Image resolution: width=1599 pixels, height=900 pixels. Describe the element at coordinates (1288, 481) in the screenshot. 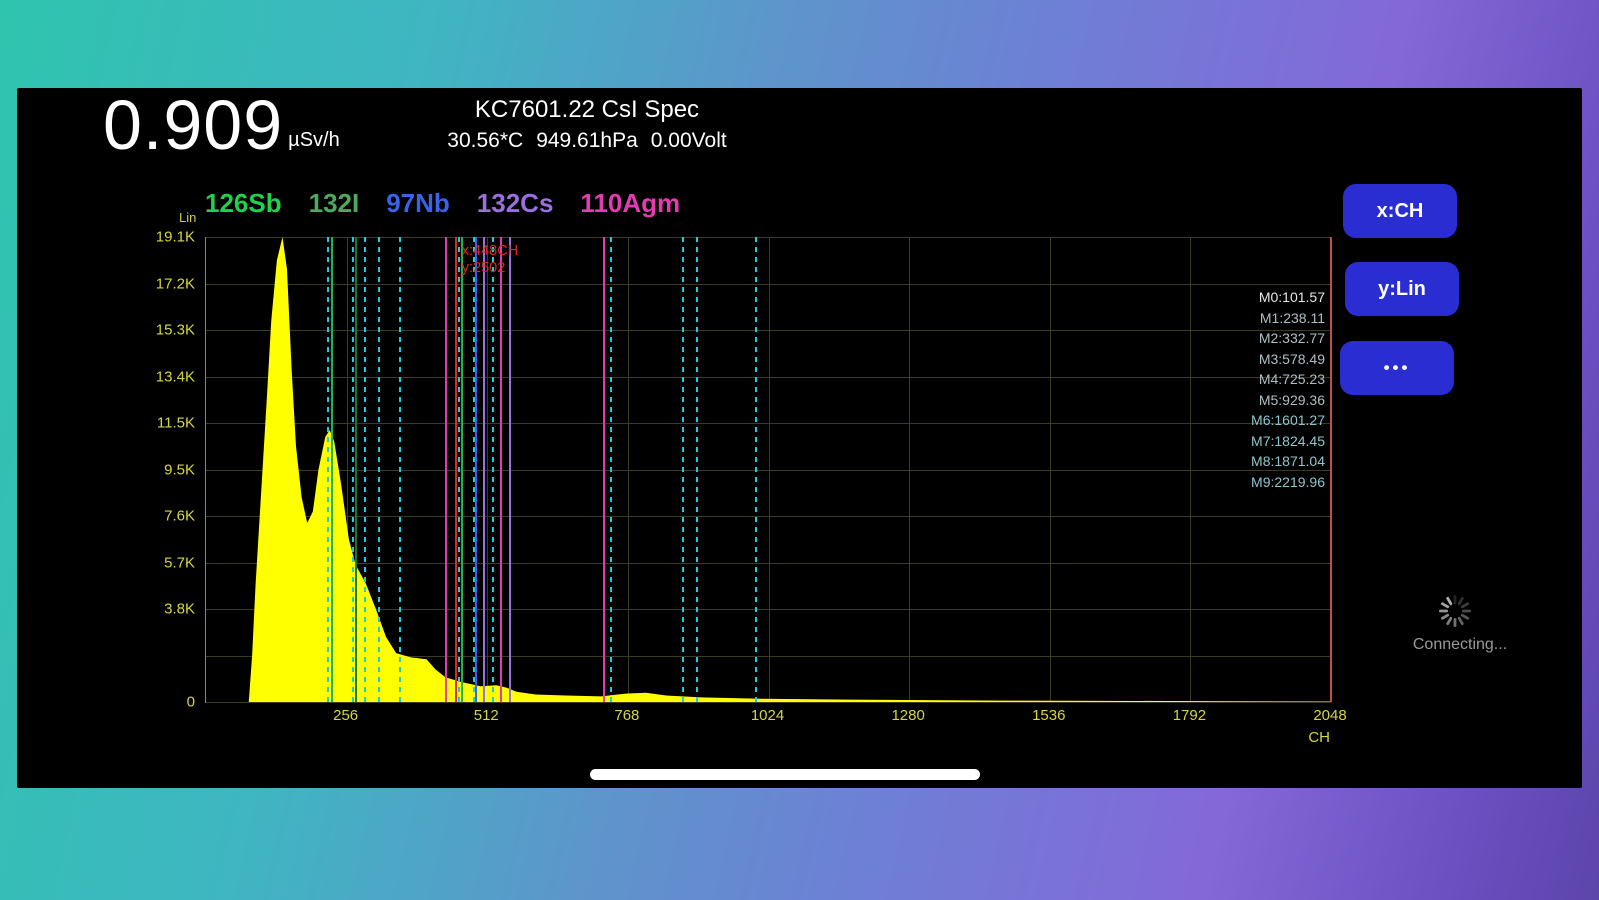

I see `marker-value: M9:2219.96` at that location.